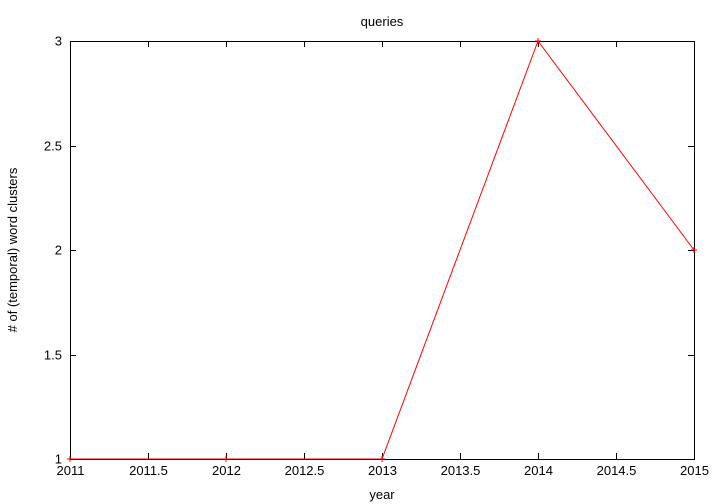 The width and height of the screenshot is (720, 504). Describe the element at coordinates (58, 41) in the screenshot. I see `y-tick-label: 3` at that location.